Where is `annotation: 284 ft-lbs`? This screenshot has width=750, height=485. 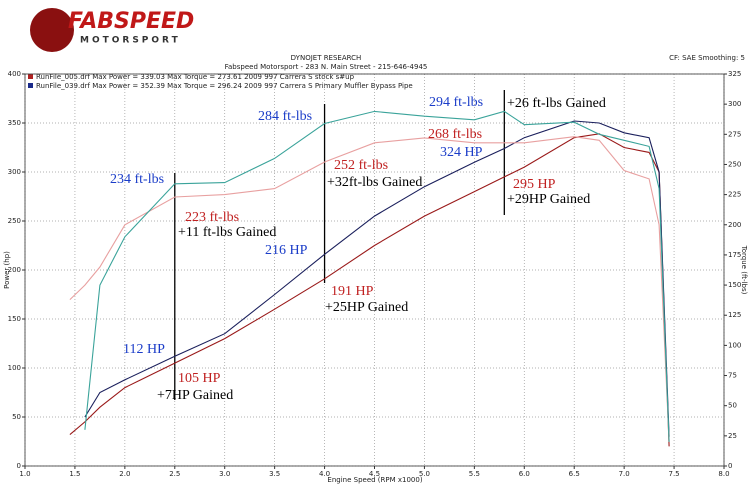
annotation: 284 ft-lbs is located at coordinates (285, 116).